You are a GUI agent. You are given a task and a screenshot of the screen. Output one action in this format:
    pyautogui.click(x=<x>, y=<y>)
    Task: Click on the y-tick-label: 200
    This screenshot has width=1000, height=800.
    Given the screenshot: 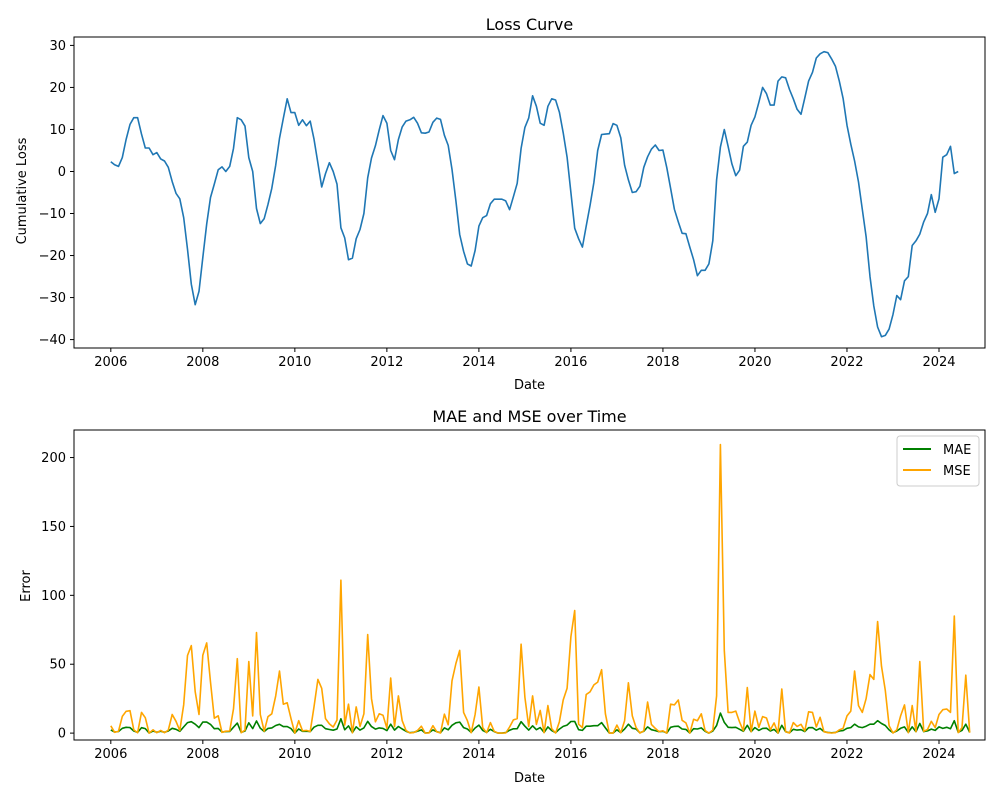 What is the action you would take?
    pyautogui.click(x=53, y=458)
    